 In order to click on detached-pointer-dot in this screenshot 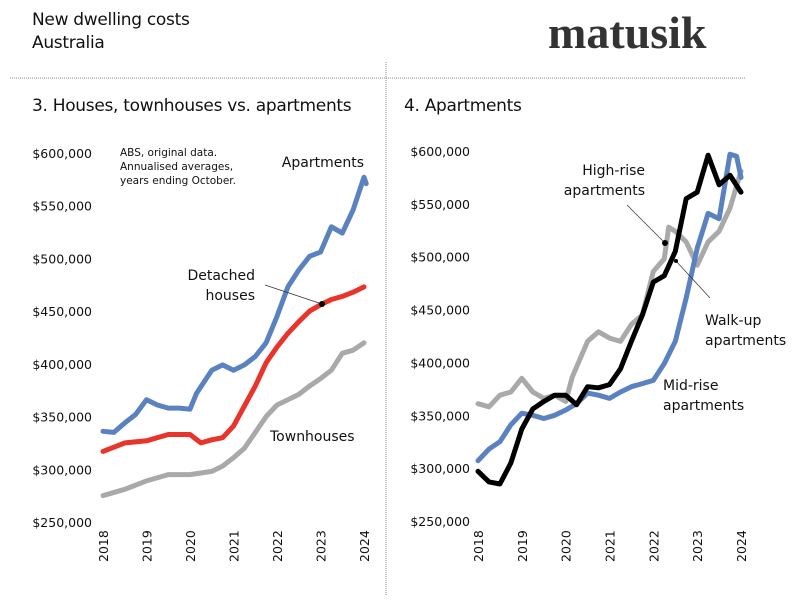, I will do `click(322, 304)`.